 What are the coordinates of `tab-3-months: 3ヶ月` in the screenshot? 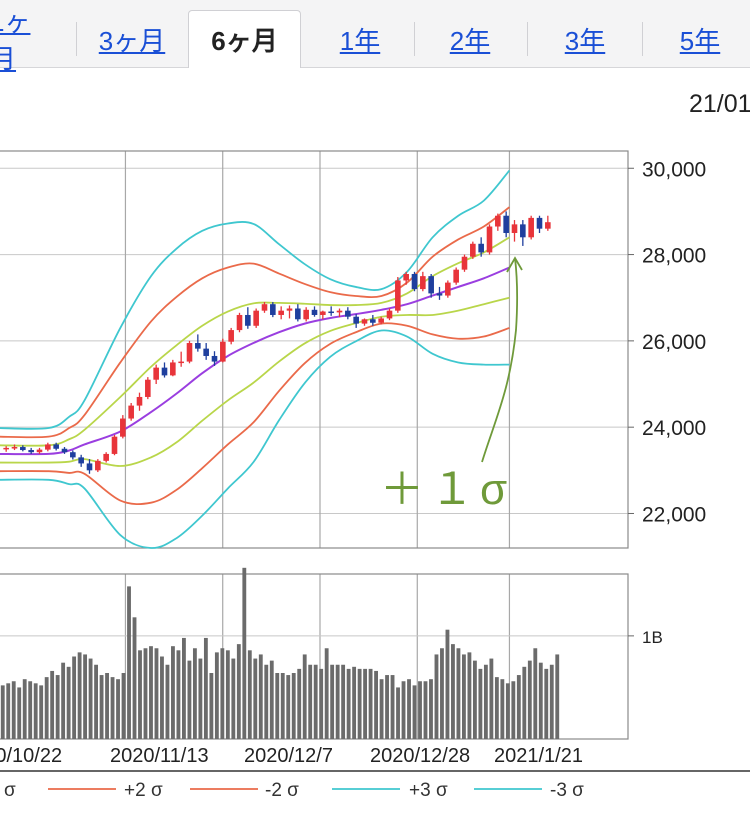 It's located at (132, 40).